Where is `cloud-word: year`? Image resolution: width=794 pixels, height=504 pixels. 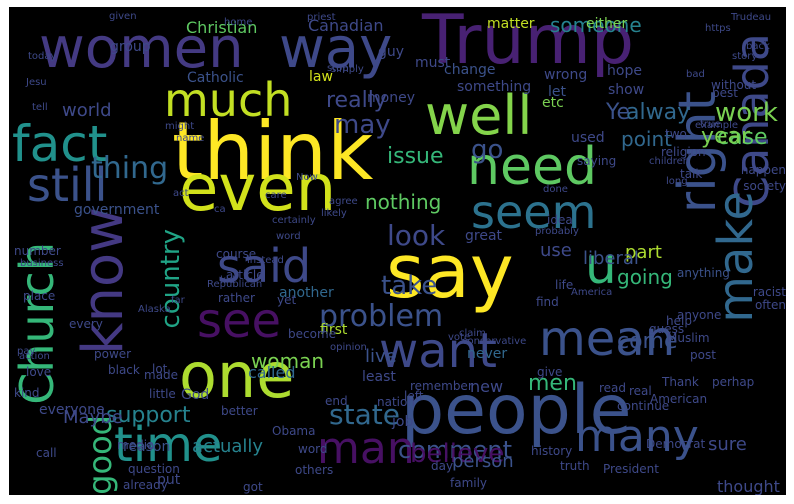 cloud-word: year is located at coordinates (726, 136).